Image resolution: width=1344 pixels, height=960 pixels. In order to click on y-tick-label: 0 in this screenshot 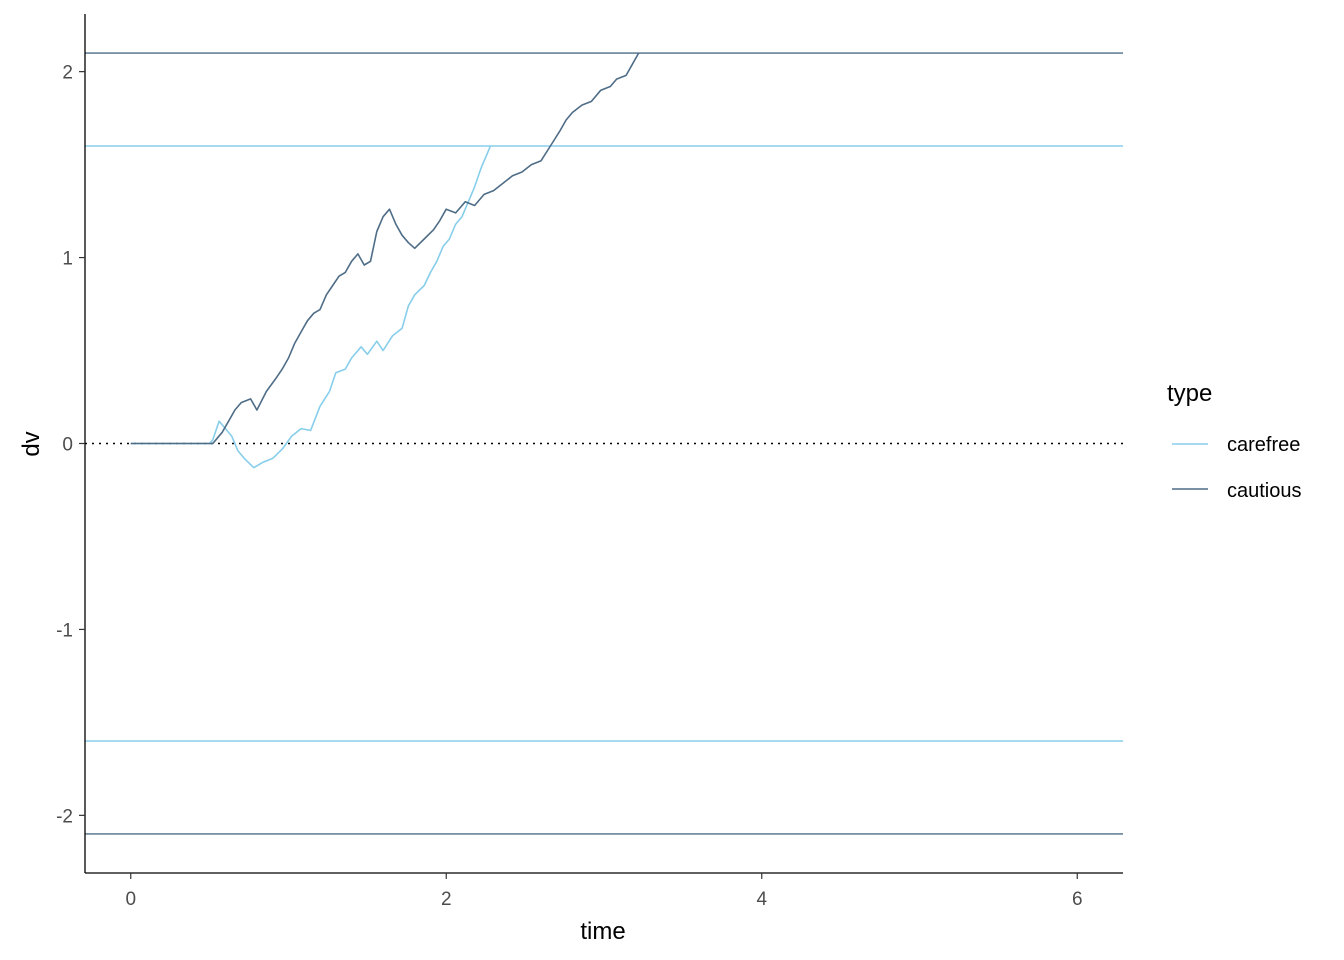, I will do `click(67, 445)`.